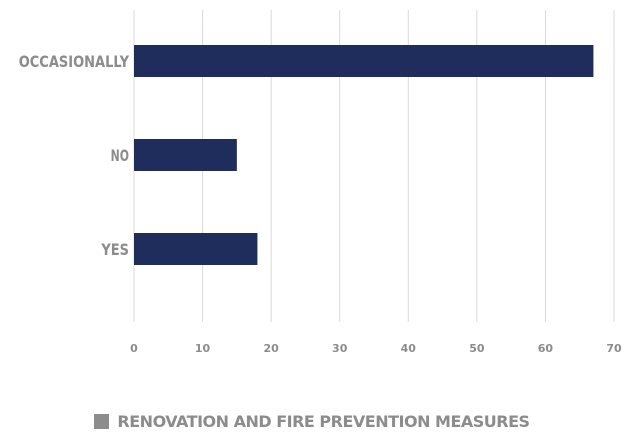 Image resolution: width=624 pixels, height=436 pixels. Describe the element at coordinates (614, 348) in the screenshot. I see `x-tick-label: 70` at that location.